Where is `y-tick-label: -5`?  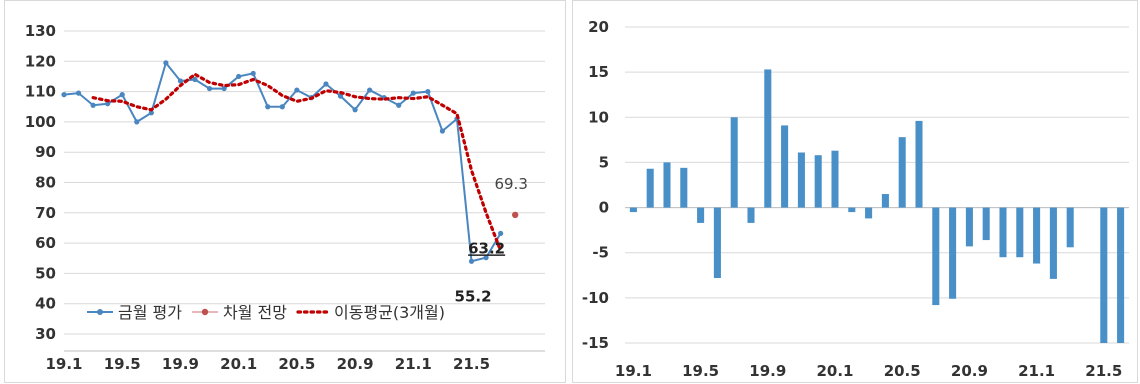 y-tick-label: -5 is located at coordinates (600, 253).